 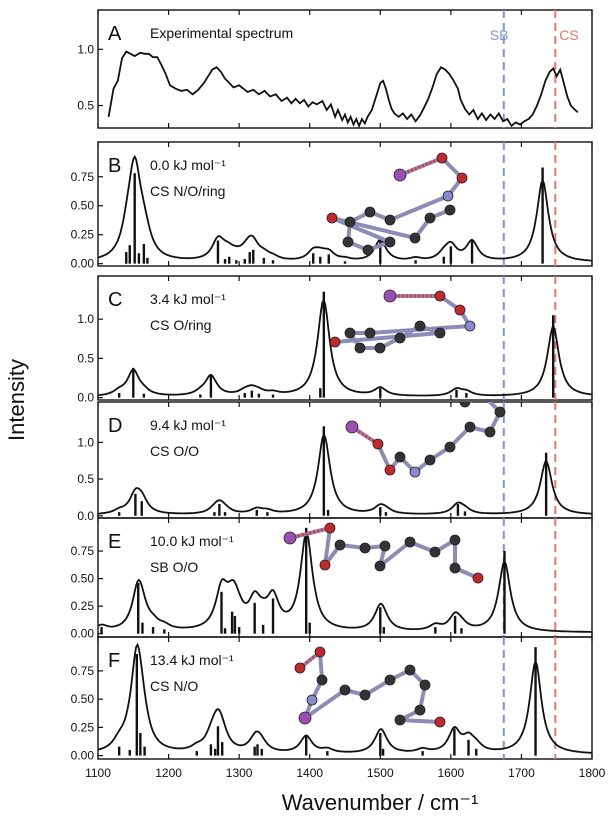 What do you see at coordinates (521, 773) in the screenshot?
I see `x-tick-label: 1700` at bounding box center [521, 773].